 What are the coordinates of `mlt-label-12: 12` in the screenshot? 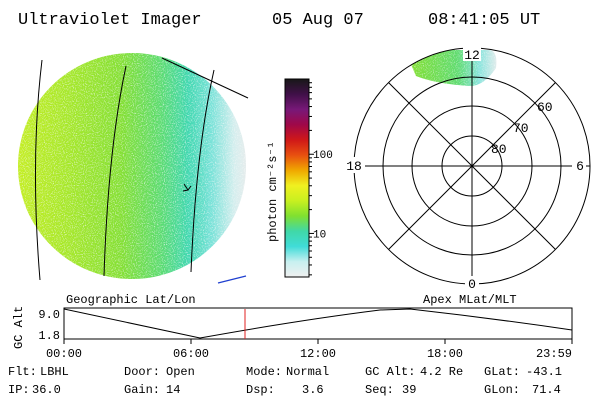 It's located at (472, 55).